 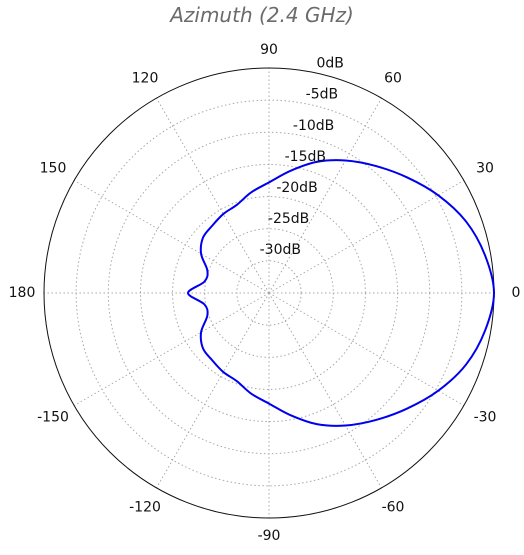 What do you see at coordinates (145, 508) in the screenshot?
I see `angle-tick-label: -120` at bounding box center [145, 508].